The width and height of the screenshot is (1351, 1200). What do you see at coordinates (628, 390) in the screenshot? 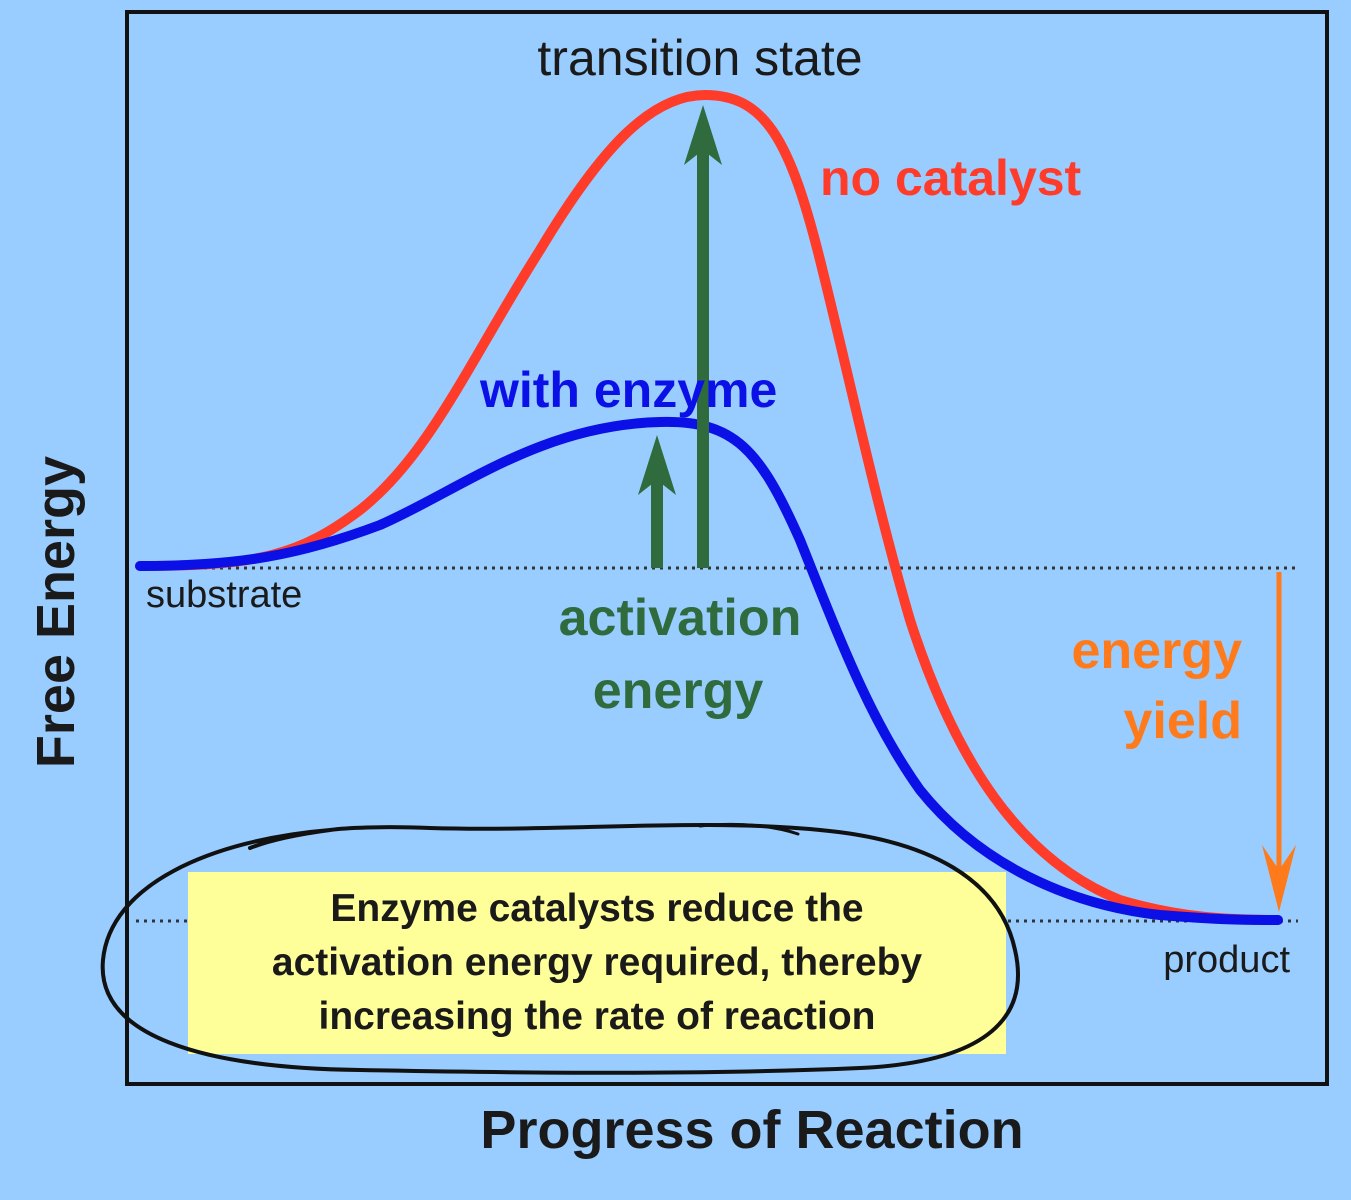
I see `with-enzyme-label: with enzyme` at bounding box center [628, 390].